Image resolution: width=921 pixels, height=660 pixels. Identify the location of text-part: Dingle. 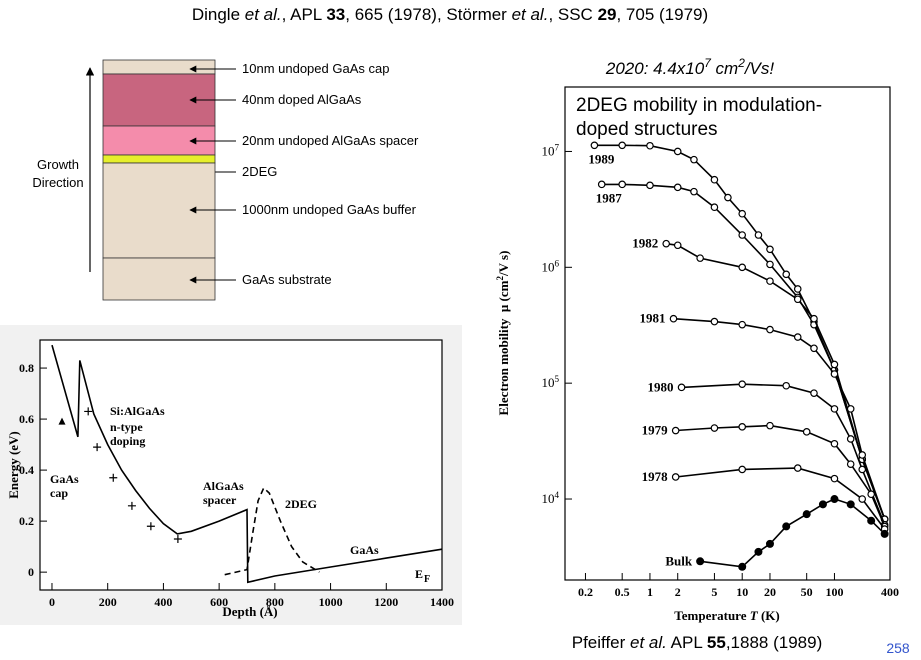
(218, 14).